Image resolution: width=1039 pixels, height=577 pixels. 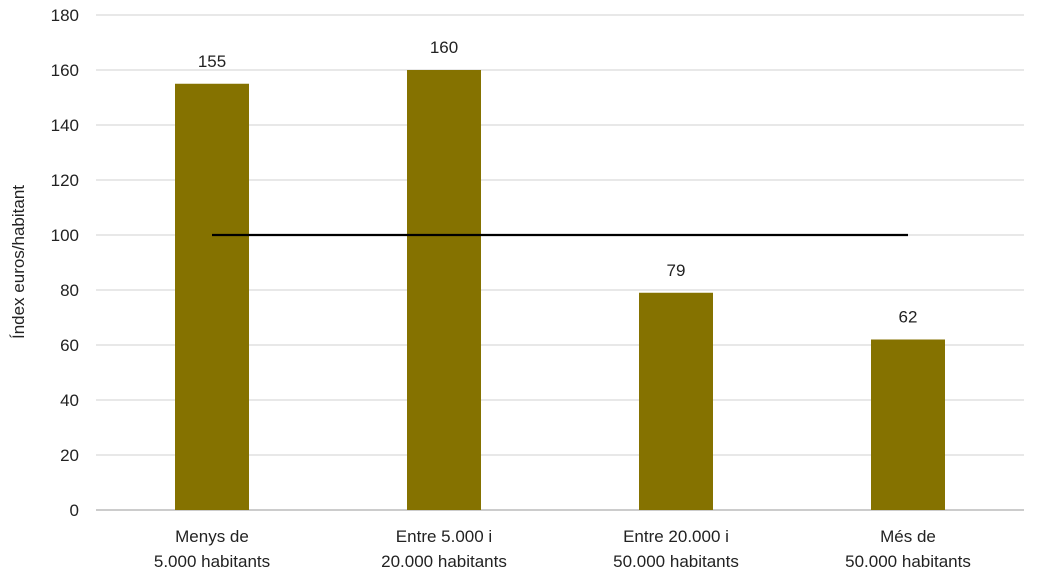 What do you see at coordinates (65, 15) in the screenshot?
I see `y-tick-label: 180` at bounding box center [65, 15].